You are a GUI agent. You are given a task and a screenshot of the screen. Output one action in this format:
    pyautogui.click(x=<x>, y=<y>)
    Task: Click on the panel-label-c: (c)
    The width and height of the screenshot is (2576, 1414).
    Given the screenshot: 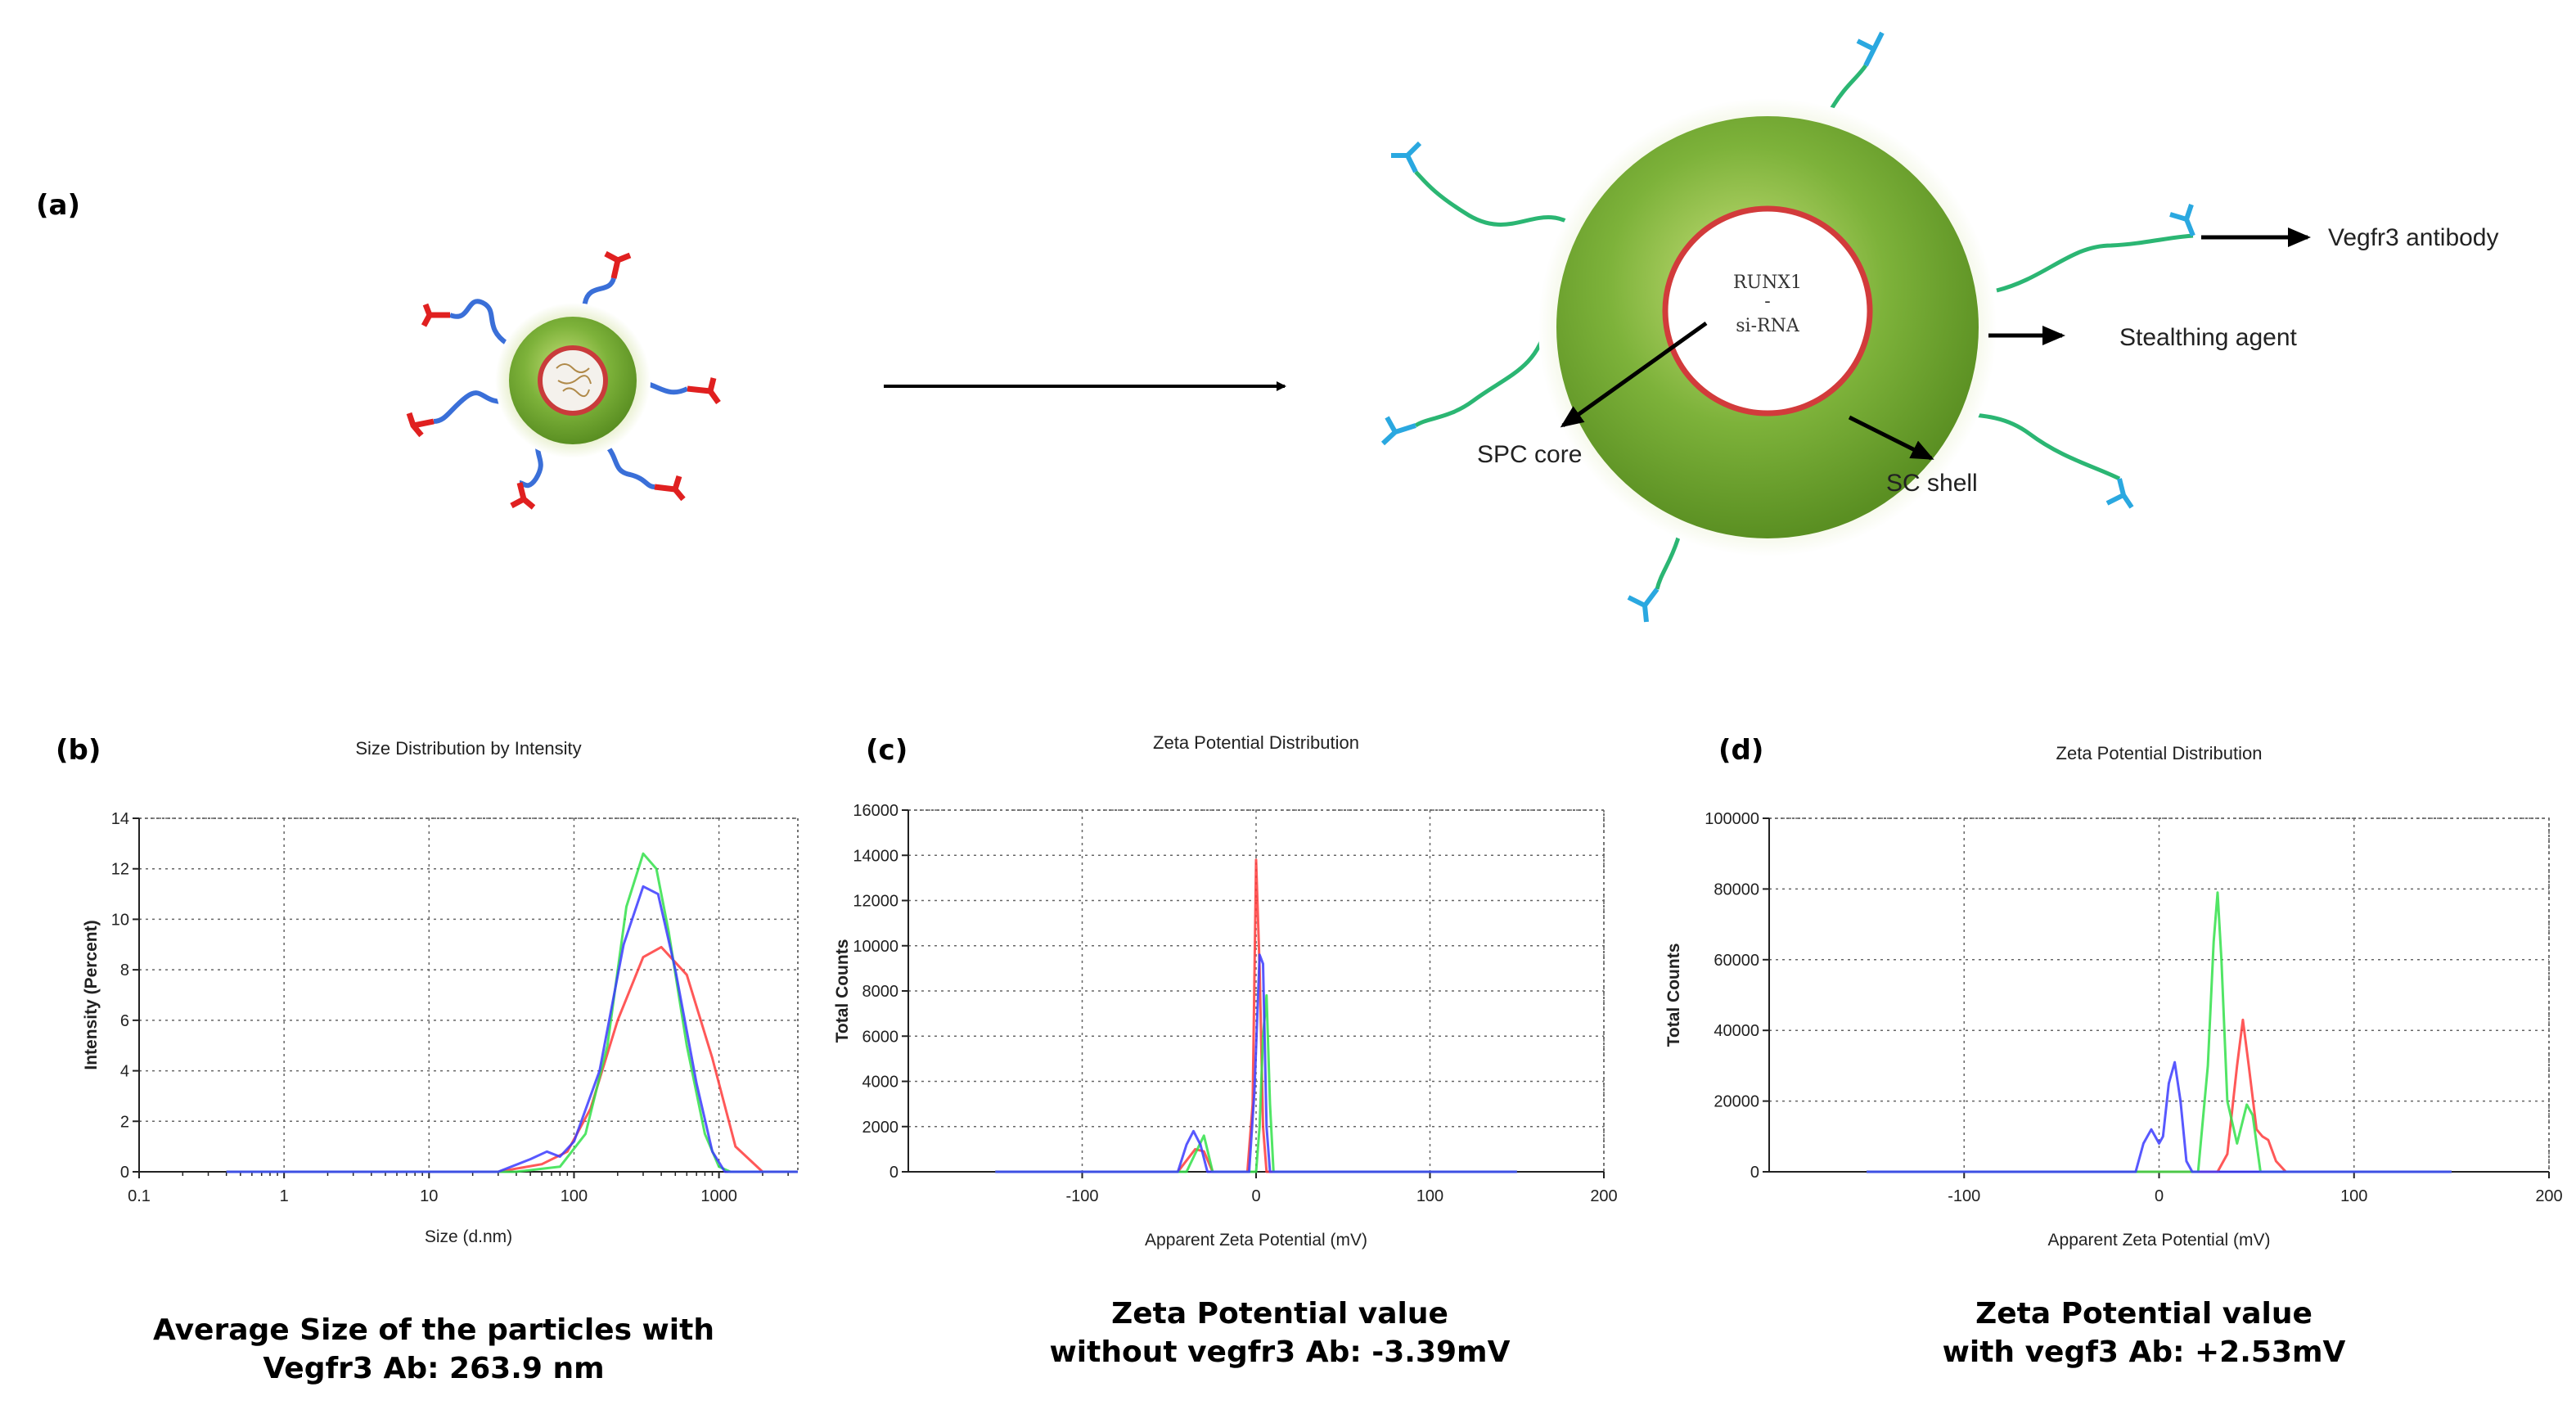 What is the action you would take?
    pyautogui.click(x=887, y=751)
    